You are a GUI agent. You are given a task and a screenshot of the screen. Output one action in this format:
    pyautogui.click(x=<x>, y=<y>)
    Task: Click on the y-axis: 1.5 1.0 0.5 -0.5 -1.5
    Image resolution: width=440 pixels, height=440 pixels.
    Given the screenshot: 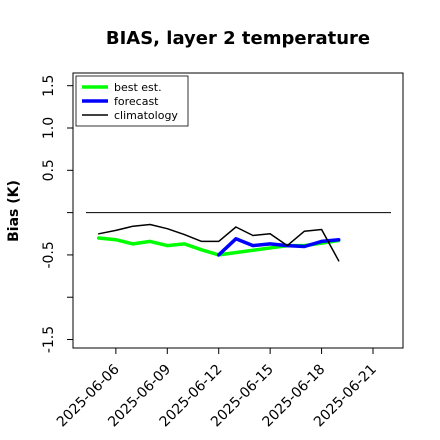 What is the action you would take?
    pyautogui.click(x=57, y=214)
    